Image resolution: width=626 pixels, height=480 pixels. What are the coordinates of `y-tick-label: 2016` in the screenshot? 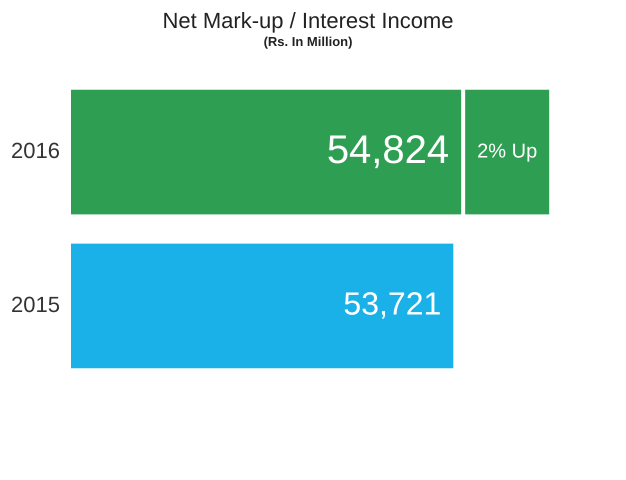 It's located at (35, 151).